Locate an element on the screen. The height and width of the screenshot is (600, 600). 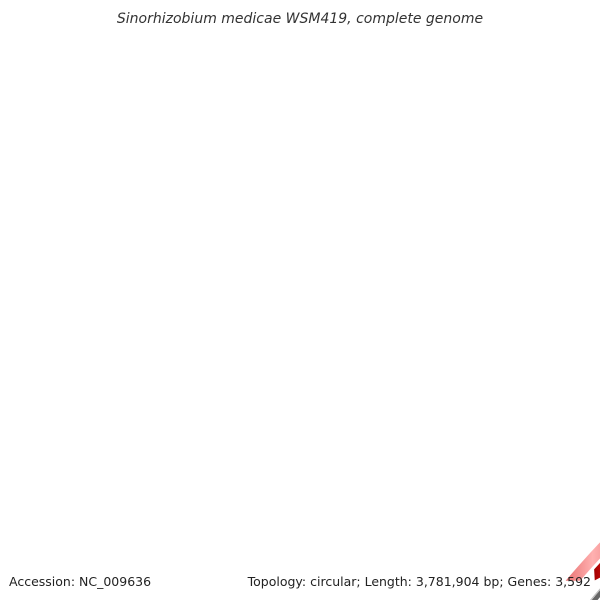
accession-text: Accession: NC_009636 is located at coordinates (80, 581).